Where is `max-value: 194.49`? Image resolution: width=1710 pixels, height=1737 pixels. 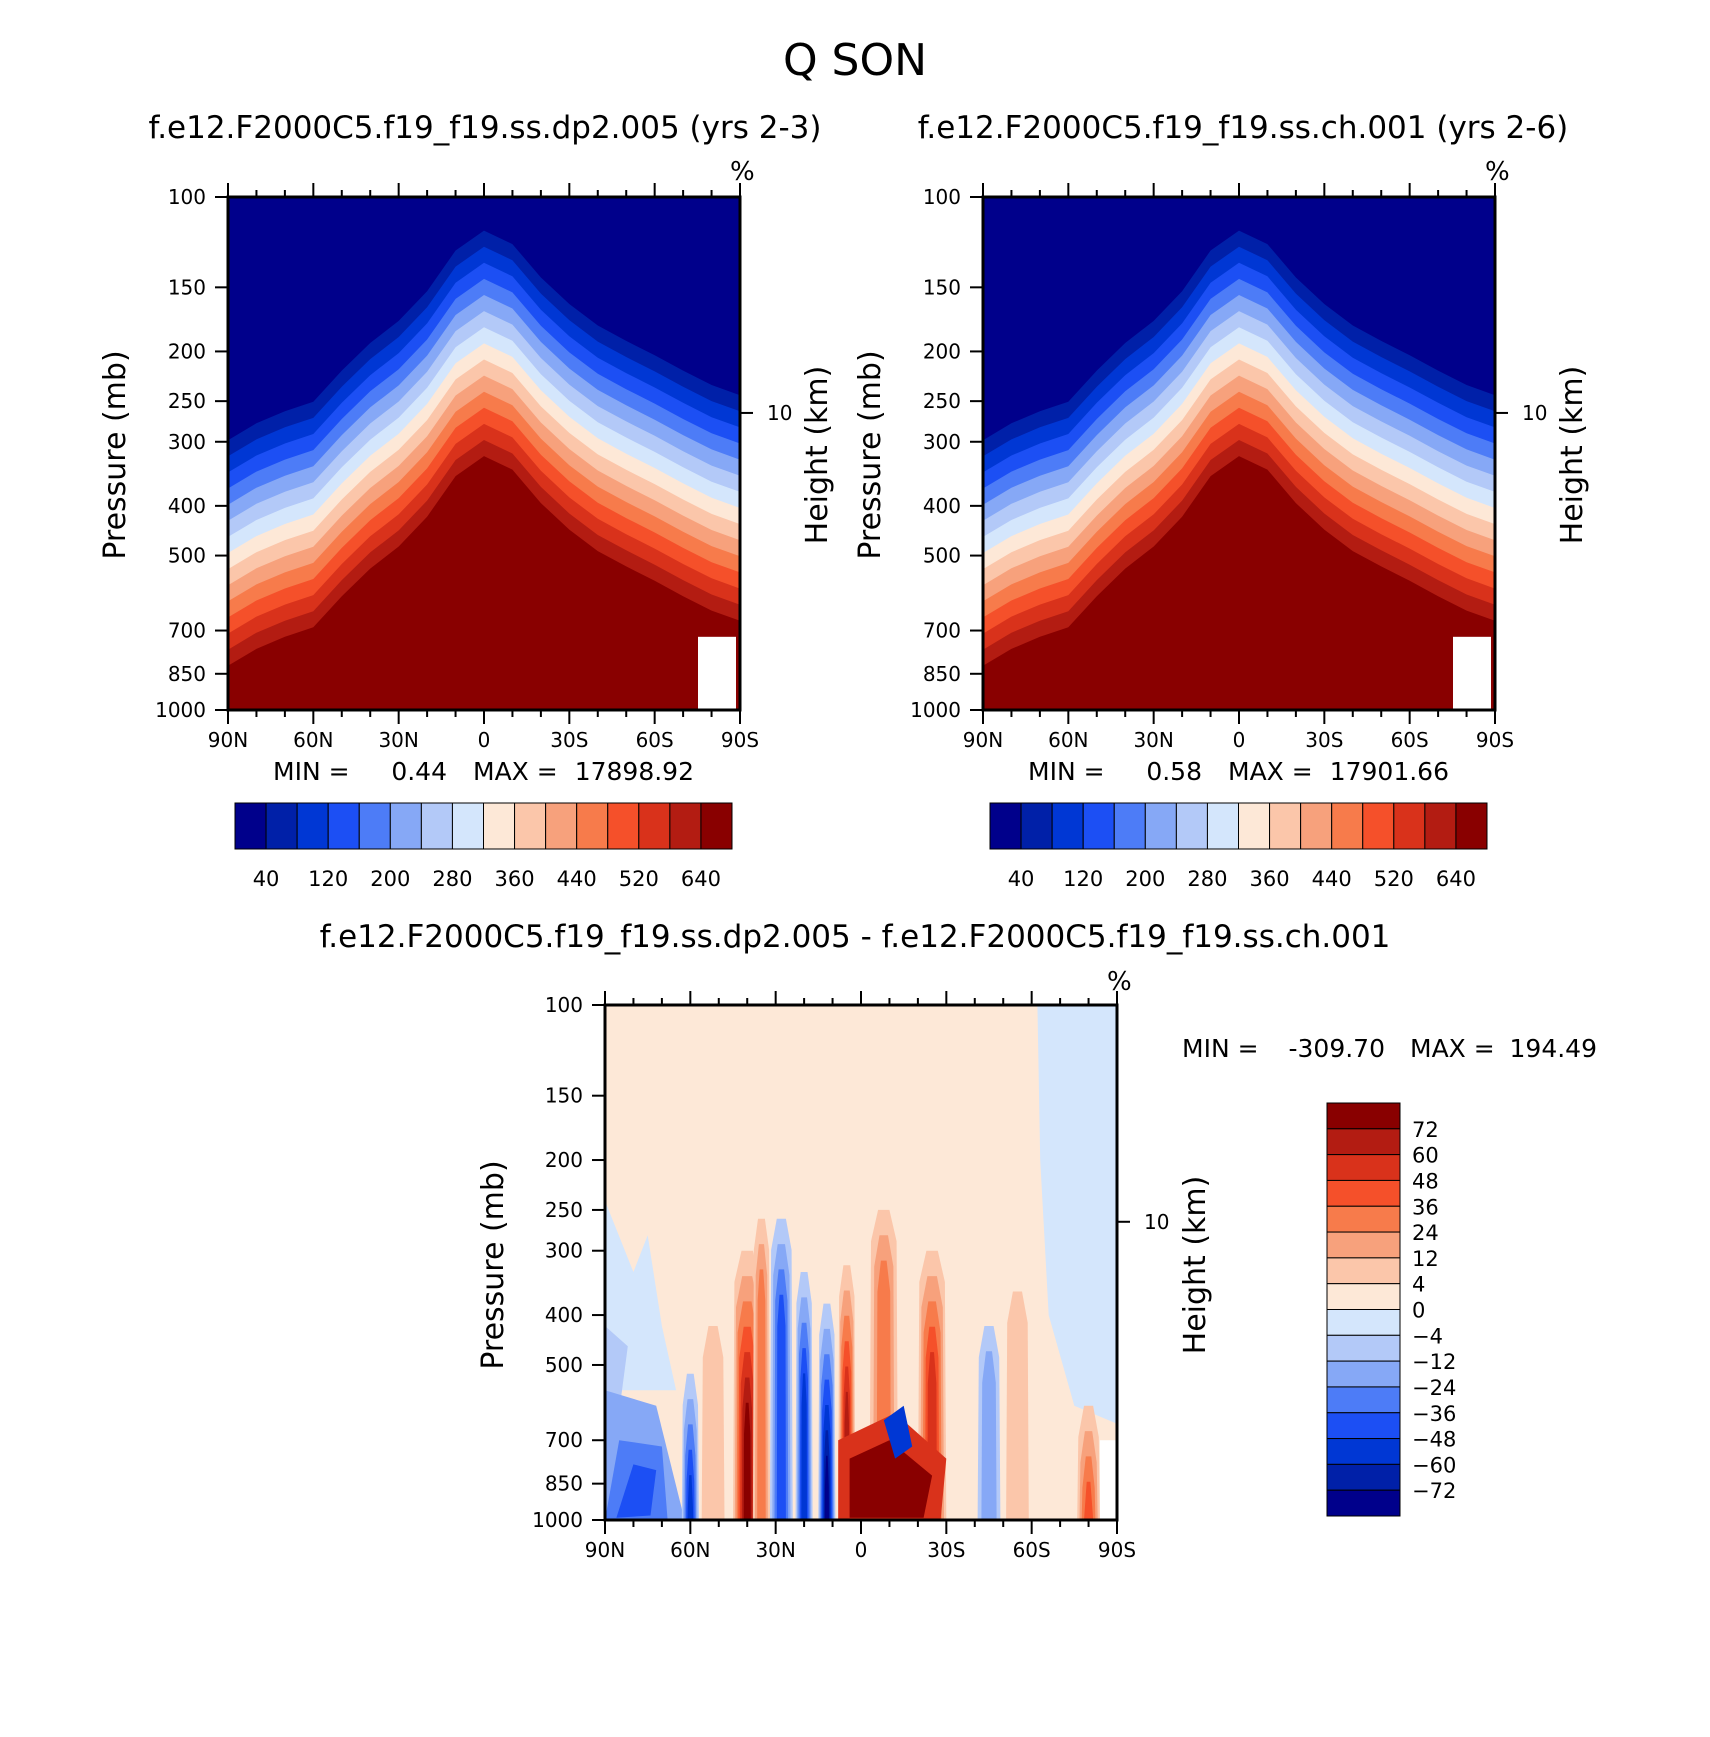 max-value: 194.49 is located at coordinates (1553, 1048).